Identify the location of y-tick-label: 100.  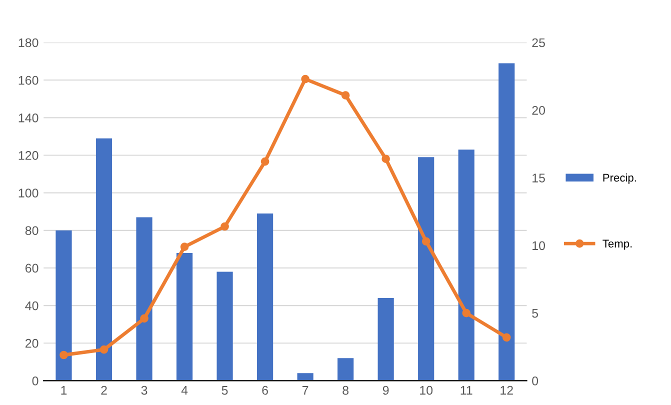
(28, 193).